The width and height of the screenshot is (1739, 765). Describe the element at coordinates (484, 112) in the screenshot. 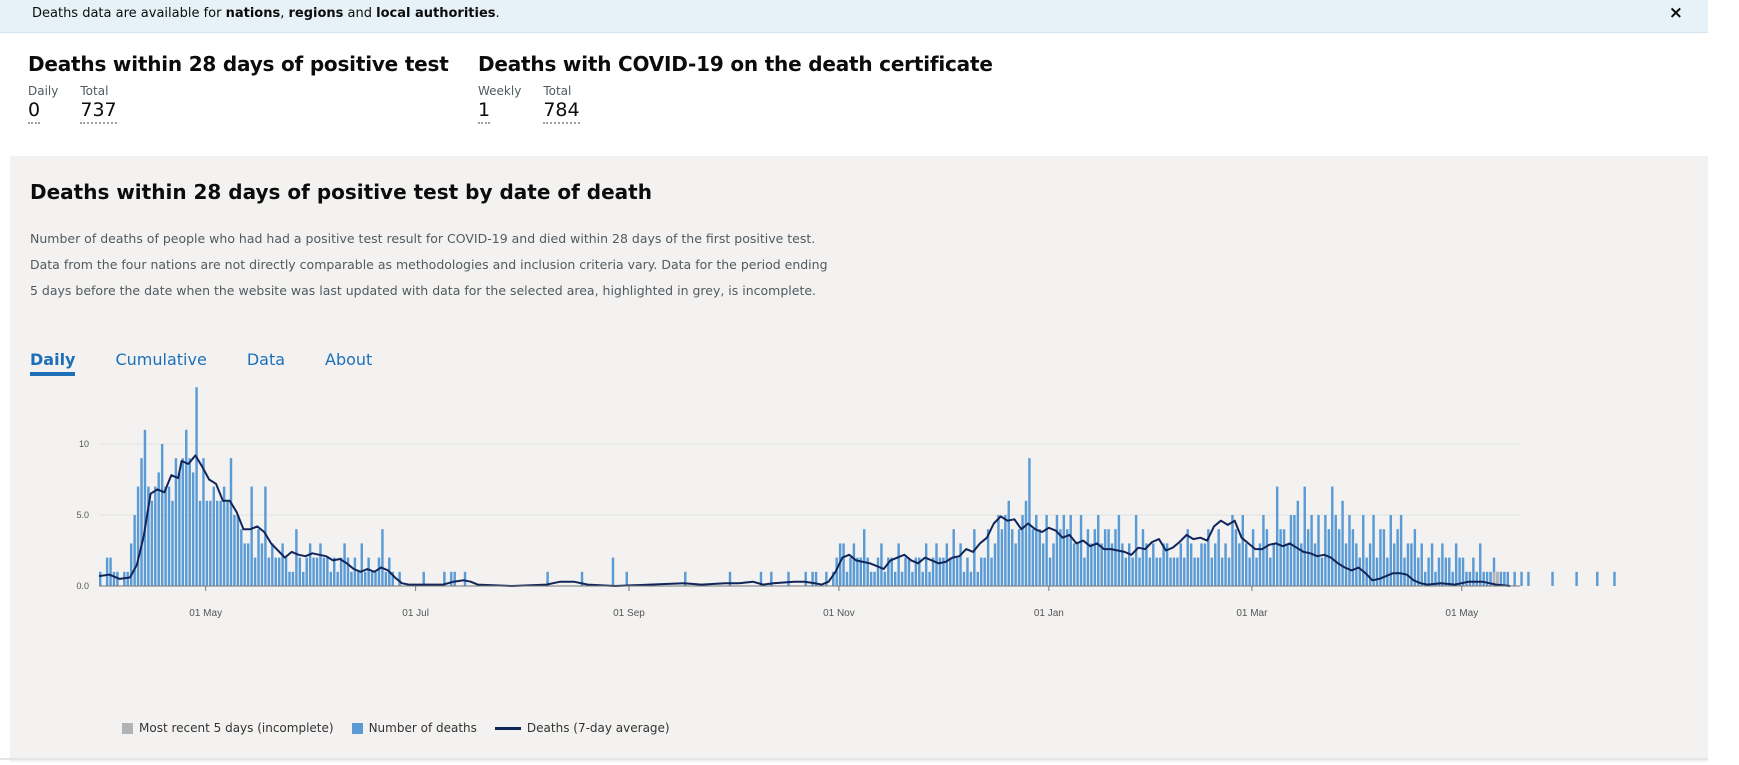

I see `metric-value: 1` at that location.